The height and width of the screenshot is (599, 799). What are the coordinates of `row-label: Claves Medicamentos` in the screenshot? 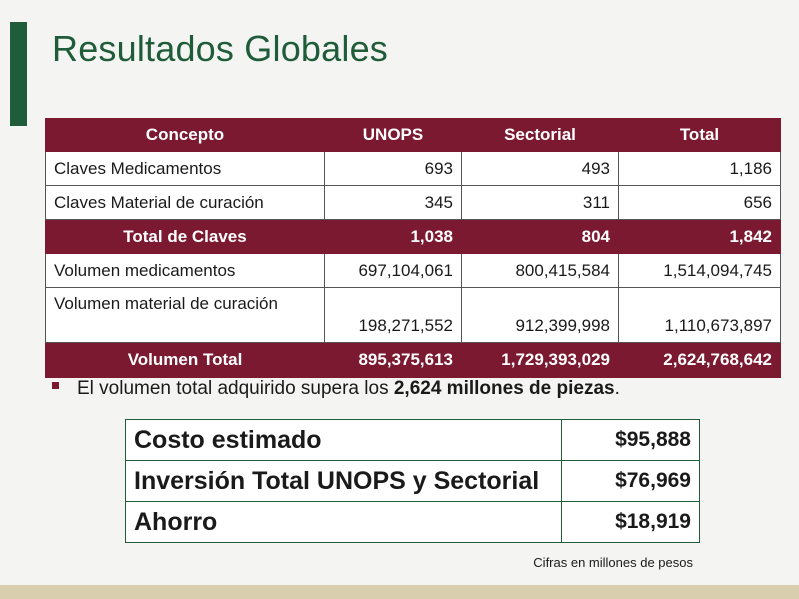 It's located at (185, 168).